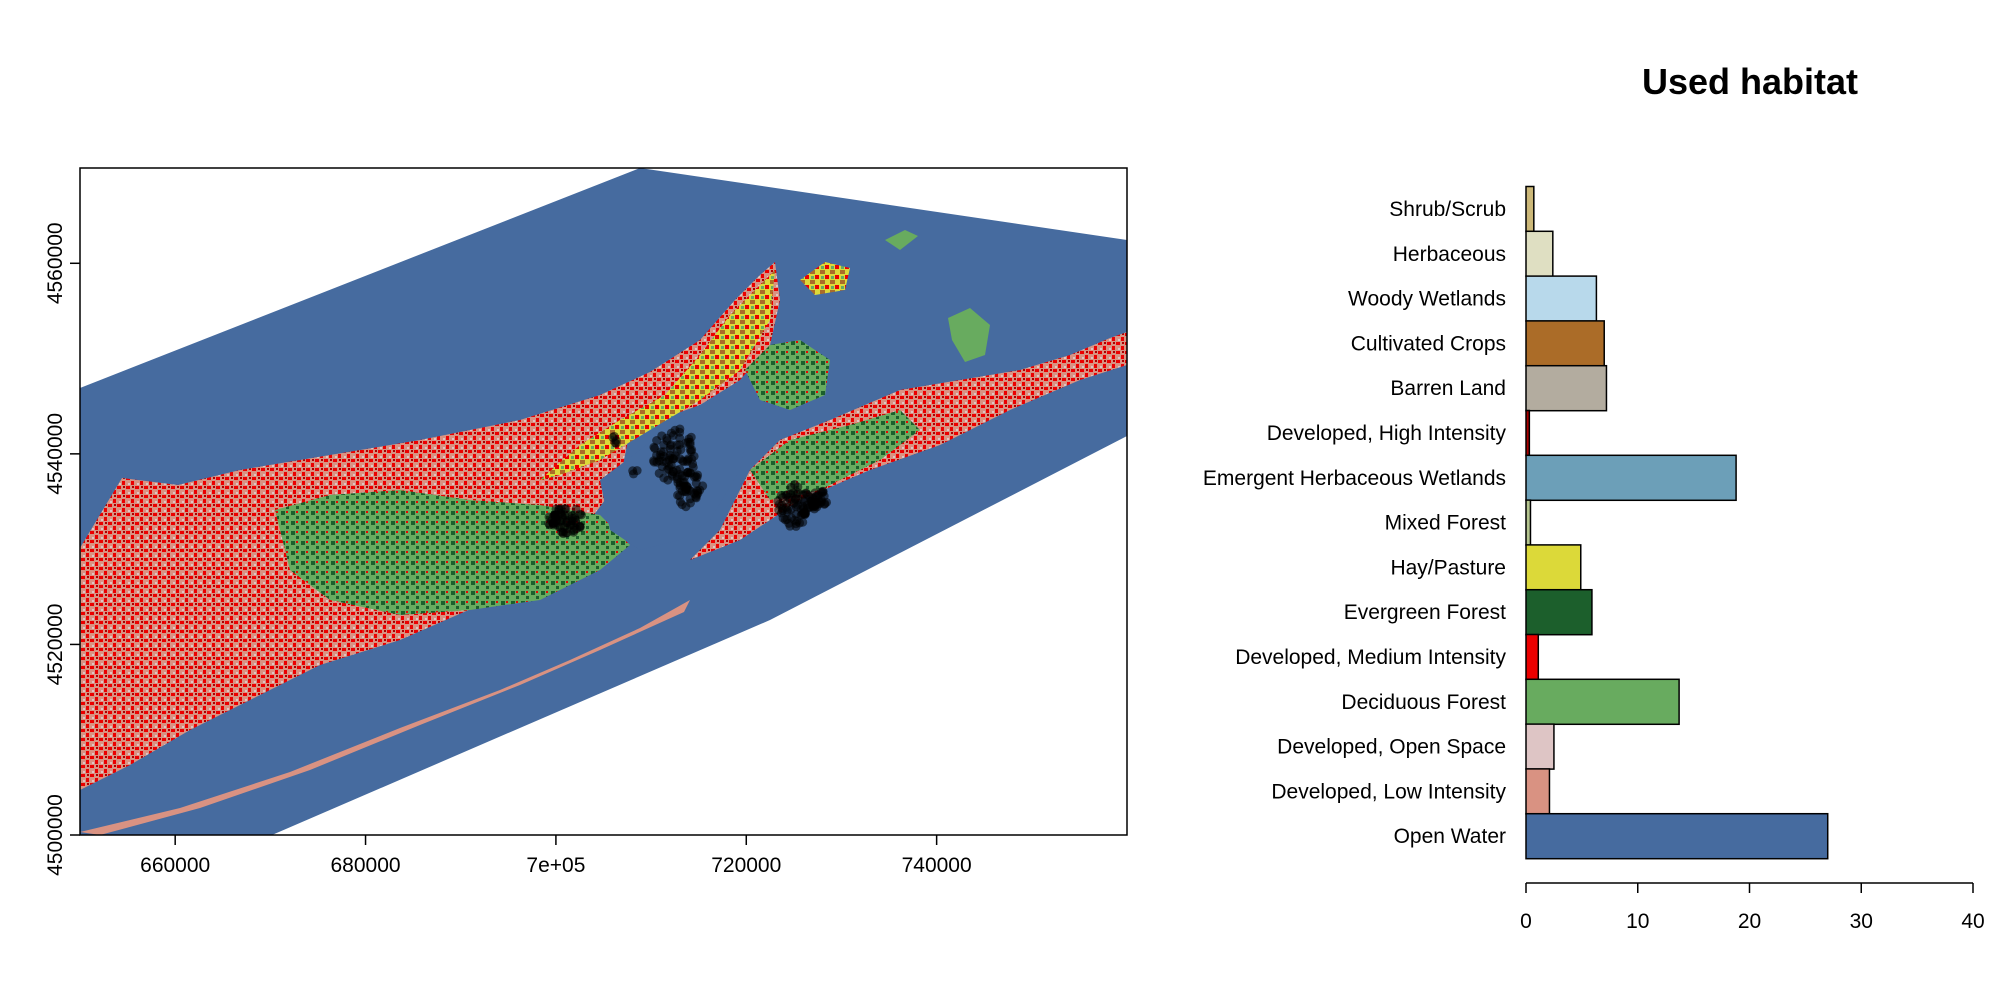 The height and width of the screenshot is (1000, 2000). I want to click on bar-x-tick-label: 40, so click(1972, 921).